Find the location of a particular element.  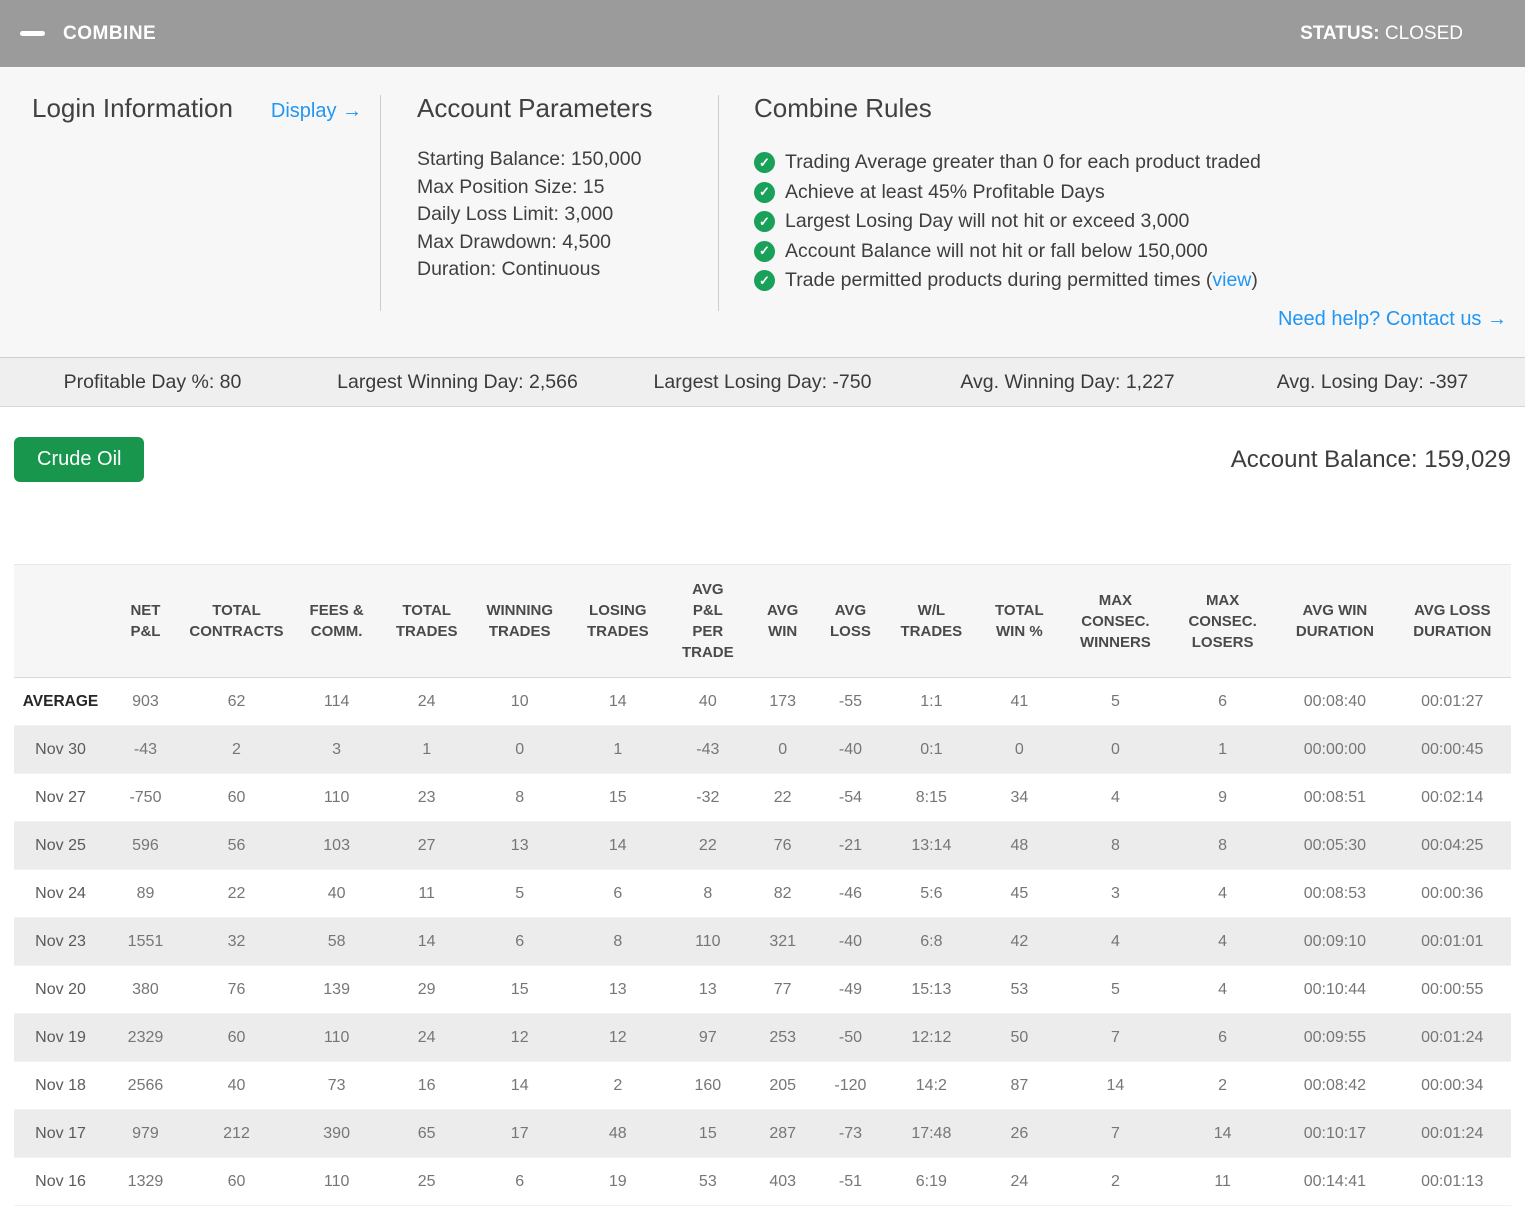

cell-avg-loss-duration: 00:00:36 is located at coordinates (1452, 893).